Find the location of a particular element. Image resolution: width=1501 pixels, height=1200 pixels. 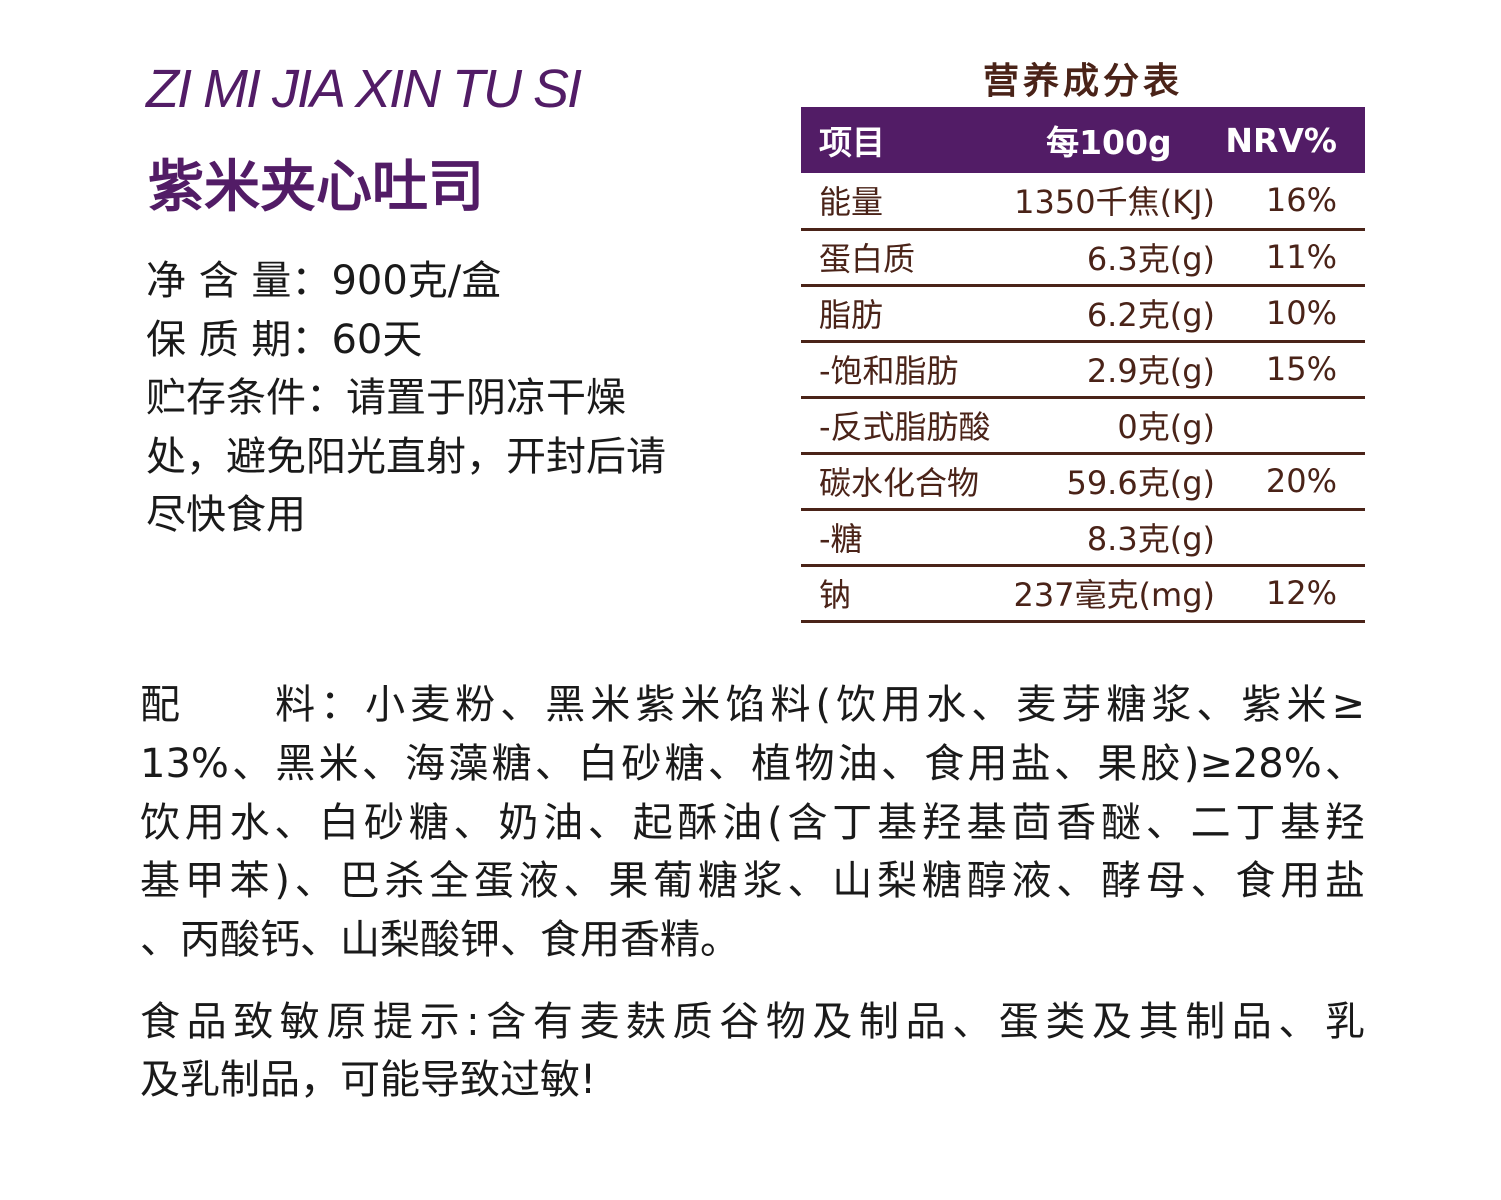

nutrient-nrv: 11% is located at coordinates (1301, 257).